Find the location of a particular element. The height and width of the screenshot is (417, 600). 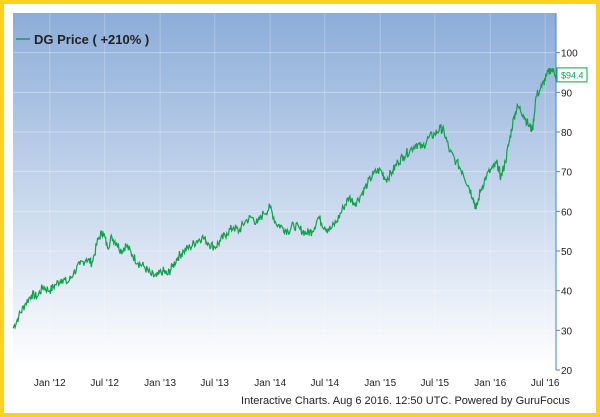

x-tick-label: Jul '16 is located at coordinates (545, 383).